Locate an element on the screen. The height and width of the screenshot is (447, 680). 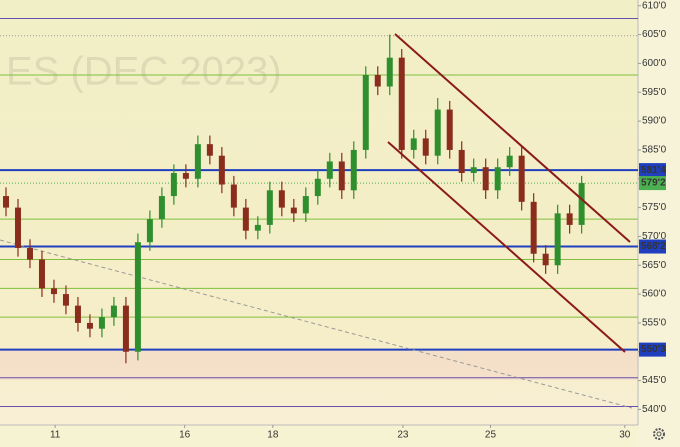
y-tick-label: 545'0 is located at coordinates (654, 380).